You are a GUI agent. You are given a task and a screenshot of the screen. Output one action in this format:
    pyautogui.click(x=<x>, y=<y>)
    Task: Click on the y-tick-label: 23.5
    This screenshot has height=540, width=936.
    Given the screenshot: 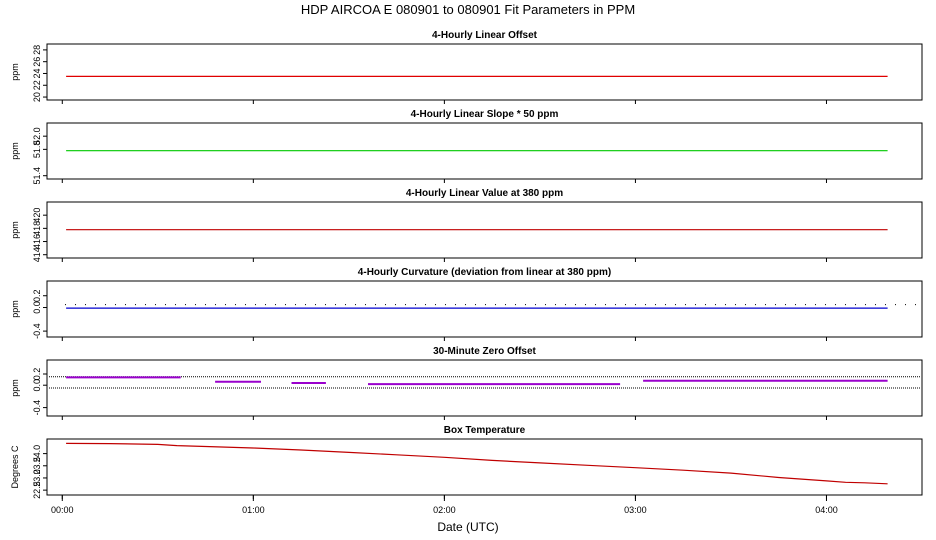 What is the action you would take?
    pyautogui.click(x=37, y=466)
    